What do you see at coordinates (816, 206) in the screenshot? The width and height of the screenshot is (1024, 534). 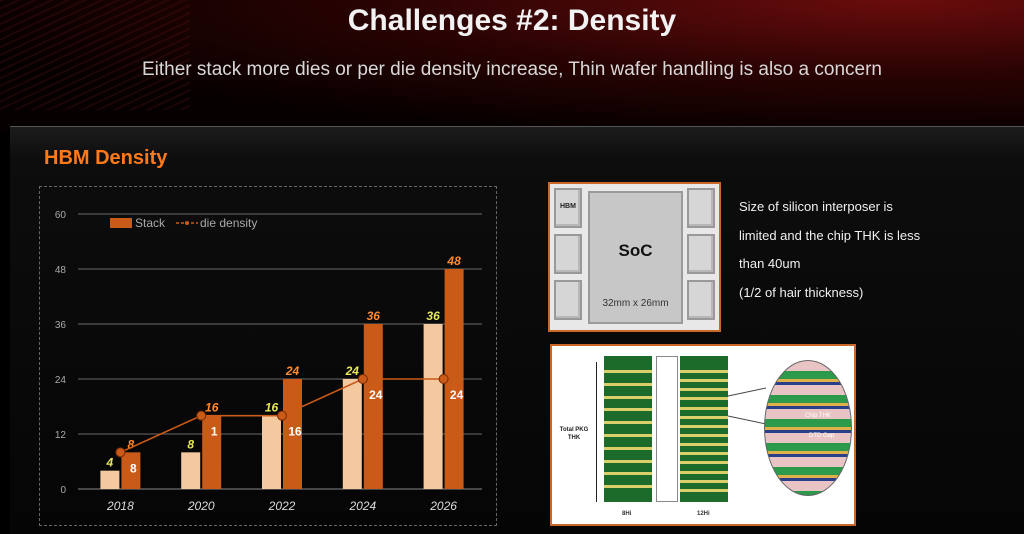 I see `description-line: Size of silicon interposer is` at bounding box center [816, 206].